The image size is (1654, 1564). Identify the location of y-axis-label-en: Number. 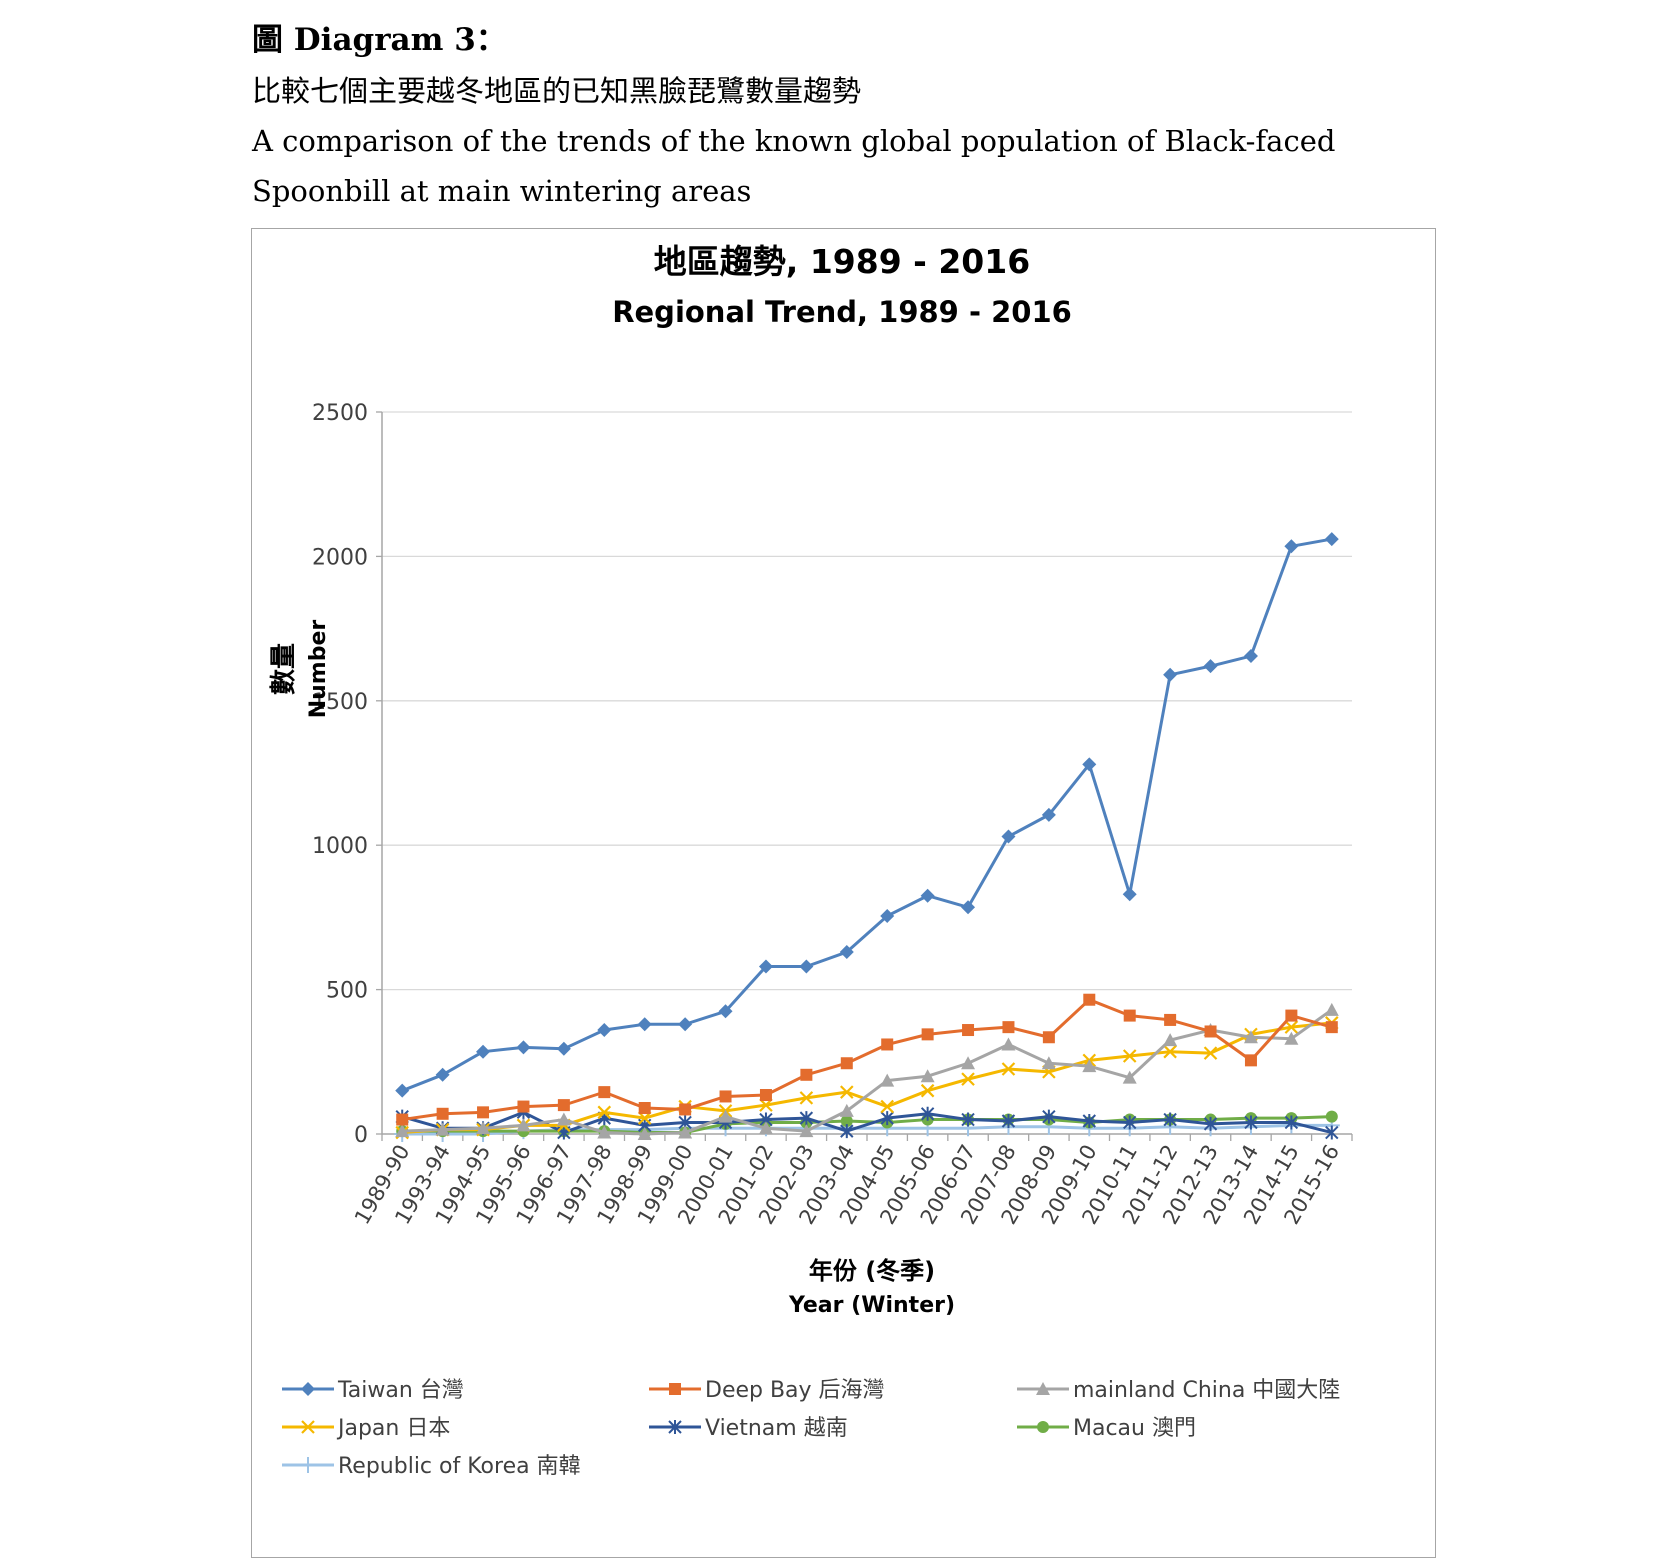
(318, 669).